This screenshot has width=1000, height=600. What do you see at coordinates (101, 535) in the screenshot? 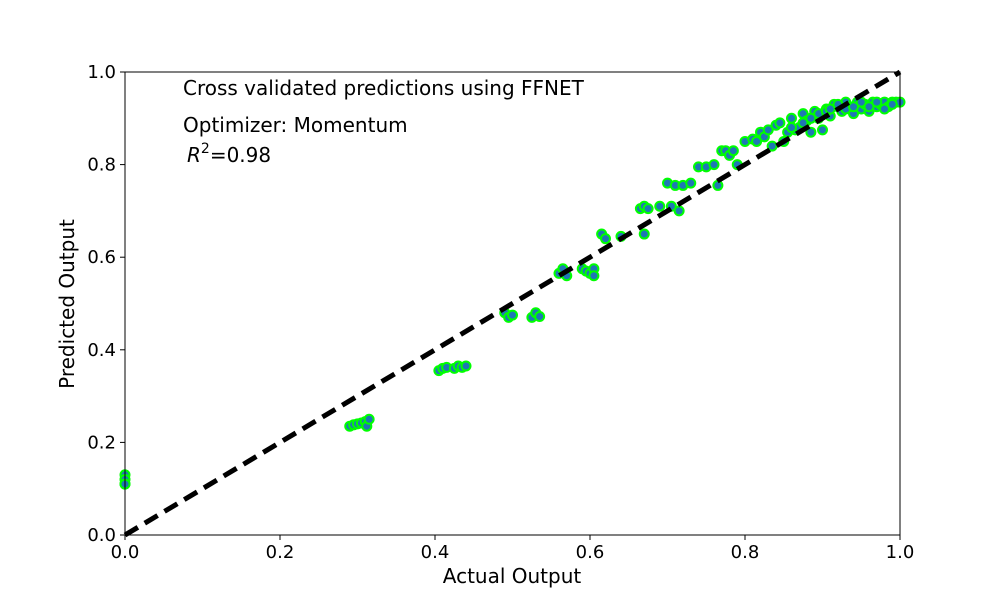
I see `y-tick-label: 0.0` at bounding box center [101, 535].